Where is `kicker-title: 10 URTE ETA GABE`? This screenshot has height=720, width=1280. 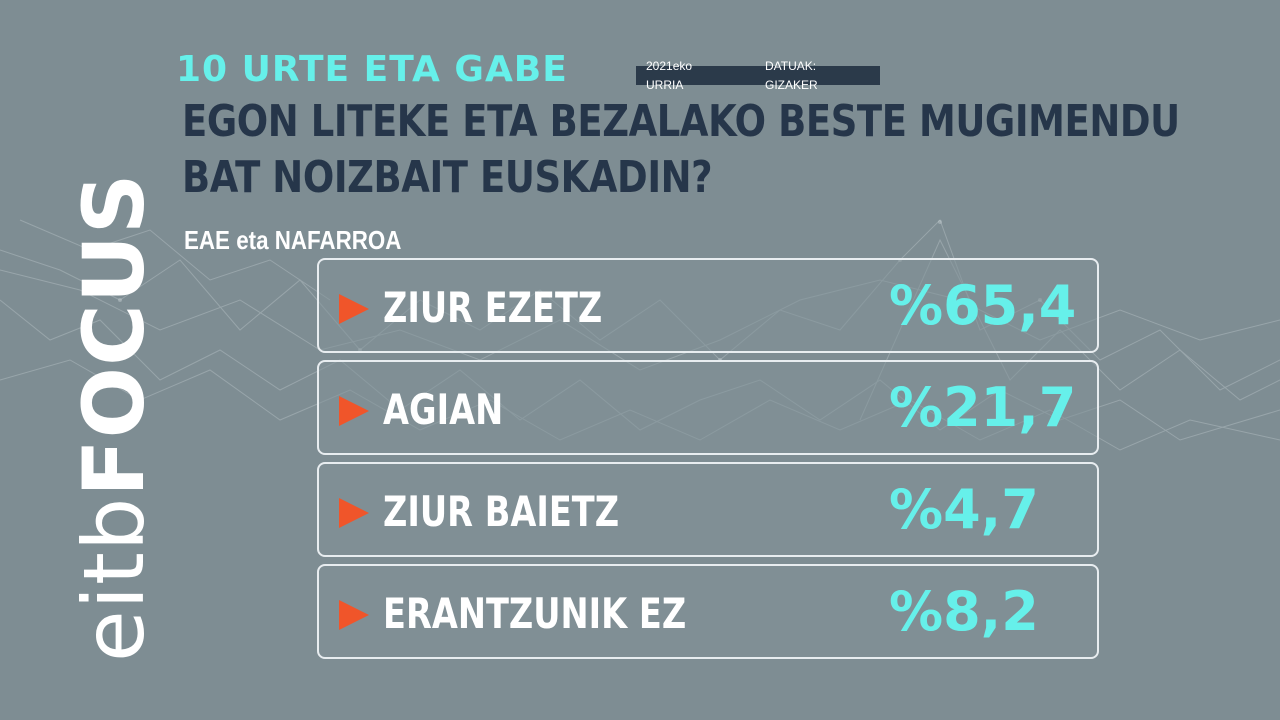 kicker-title: 10 URTE ETA GABE is located at coordinates (372, 69).